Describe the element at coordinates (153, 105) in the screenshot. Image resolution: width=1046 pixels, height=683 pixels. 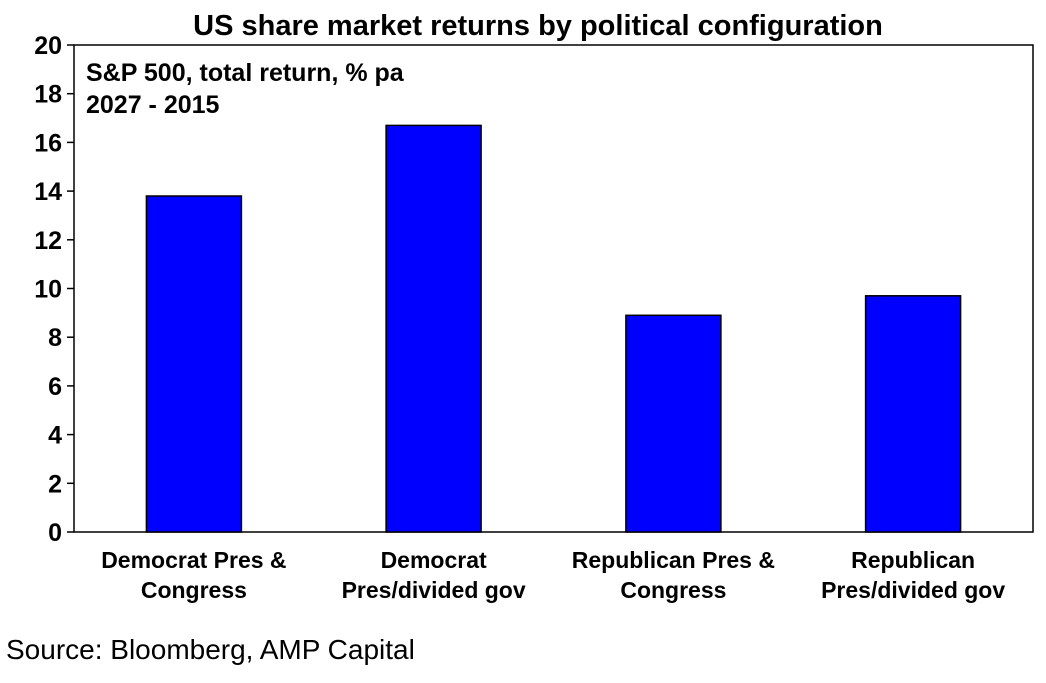
I see `chart-annotation-line: 2027 - 2015` at that location.